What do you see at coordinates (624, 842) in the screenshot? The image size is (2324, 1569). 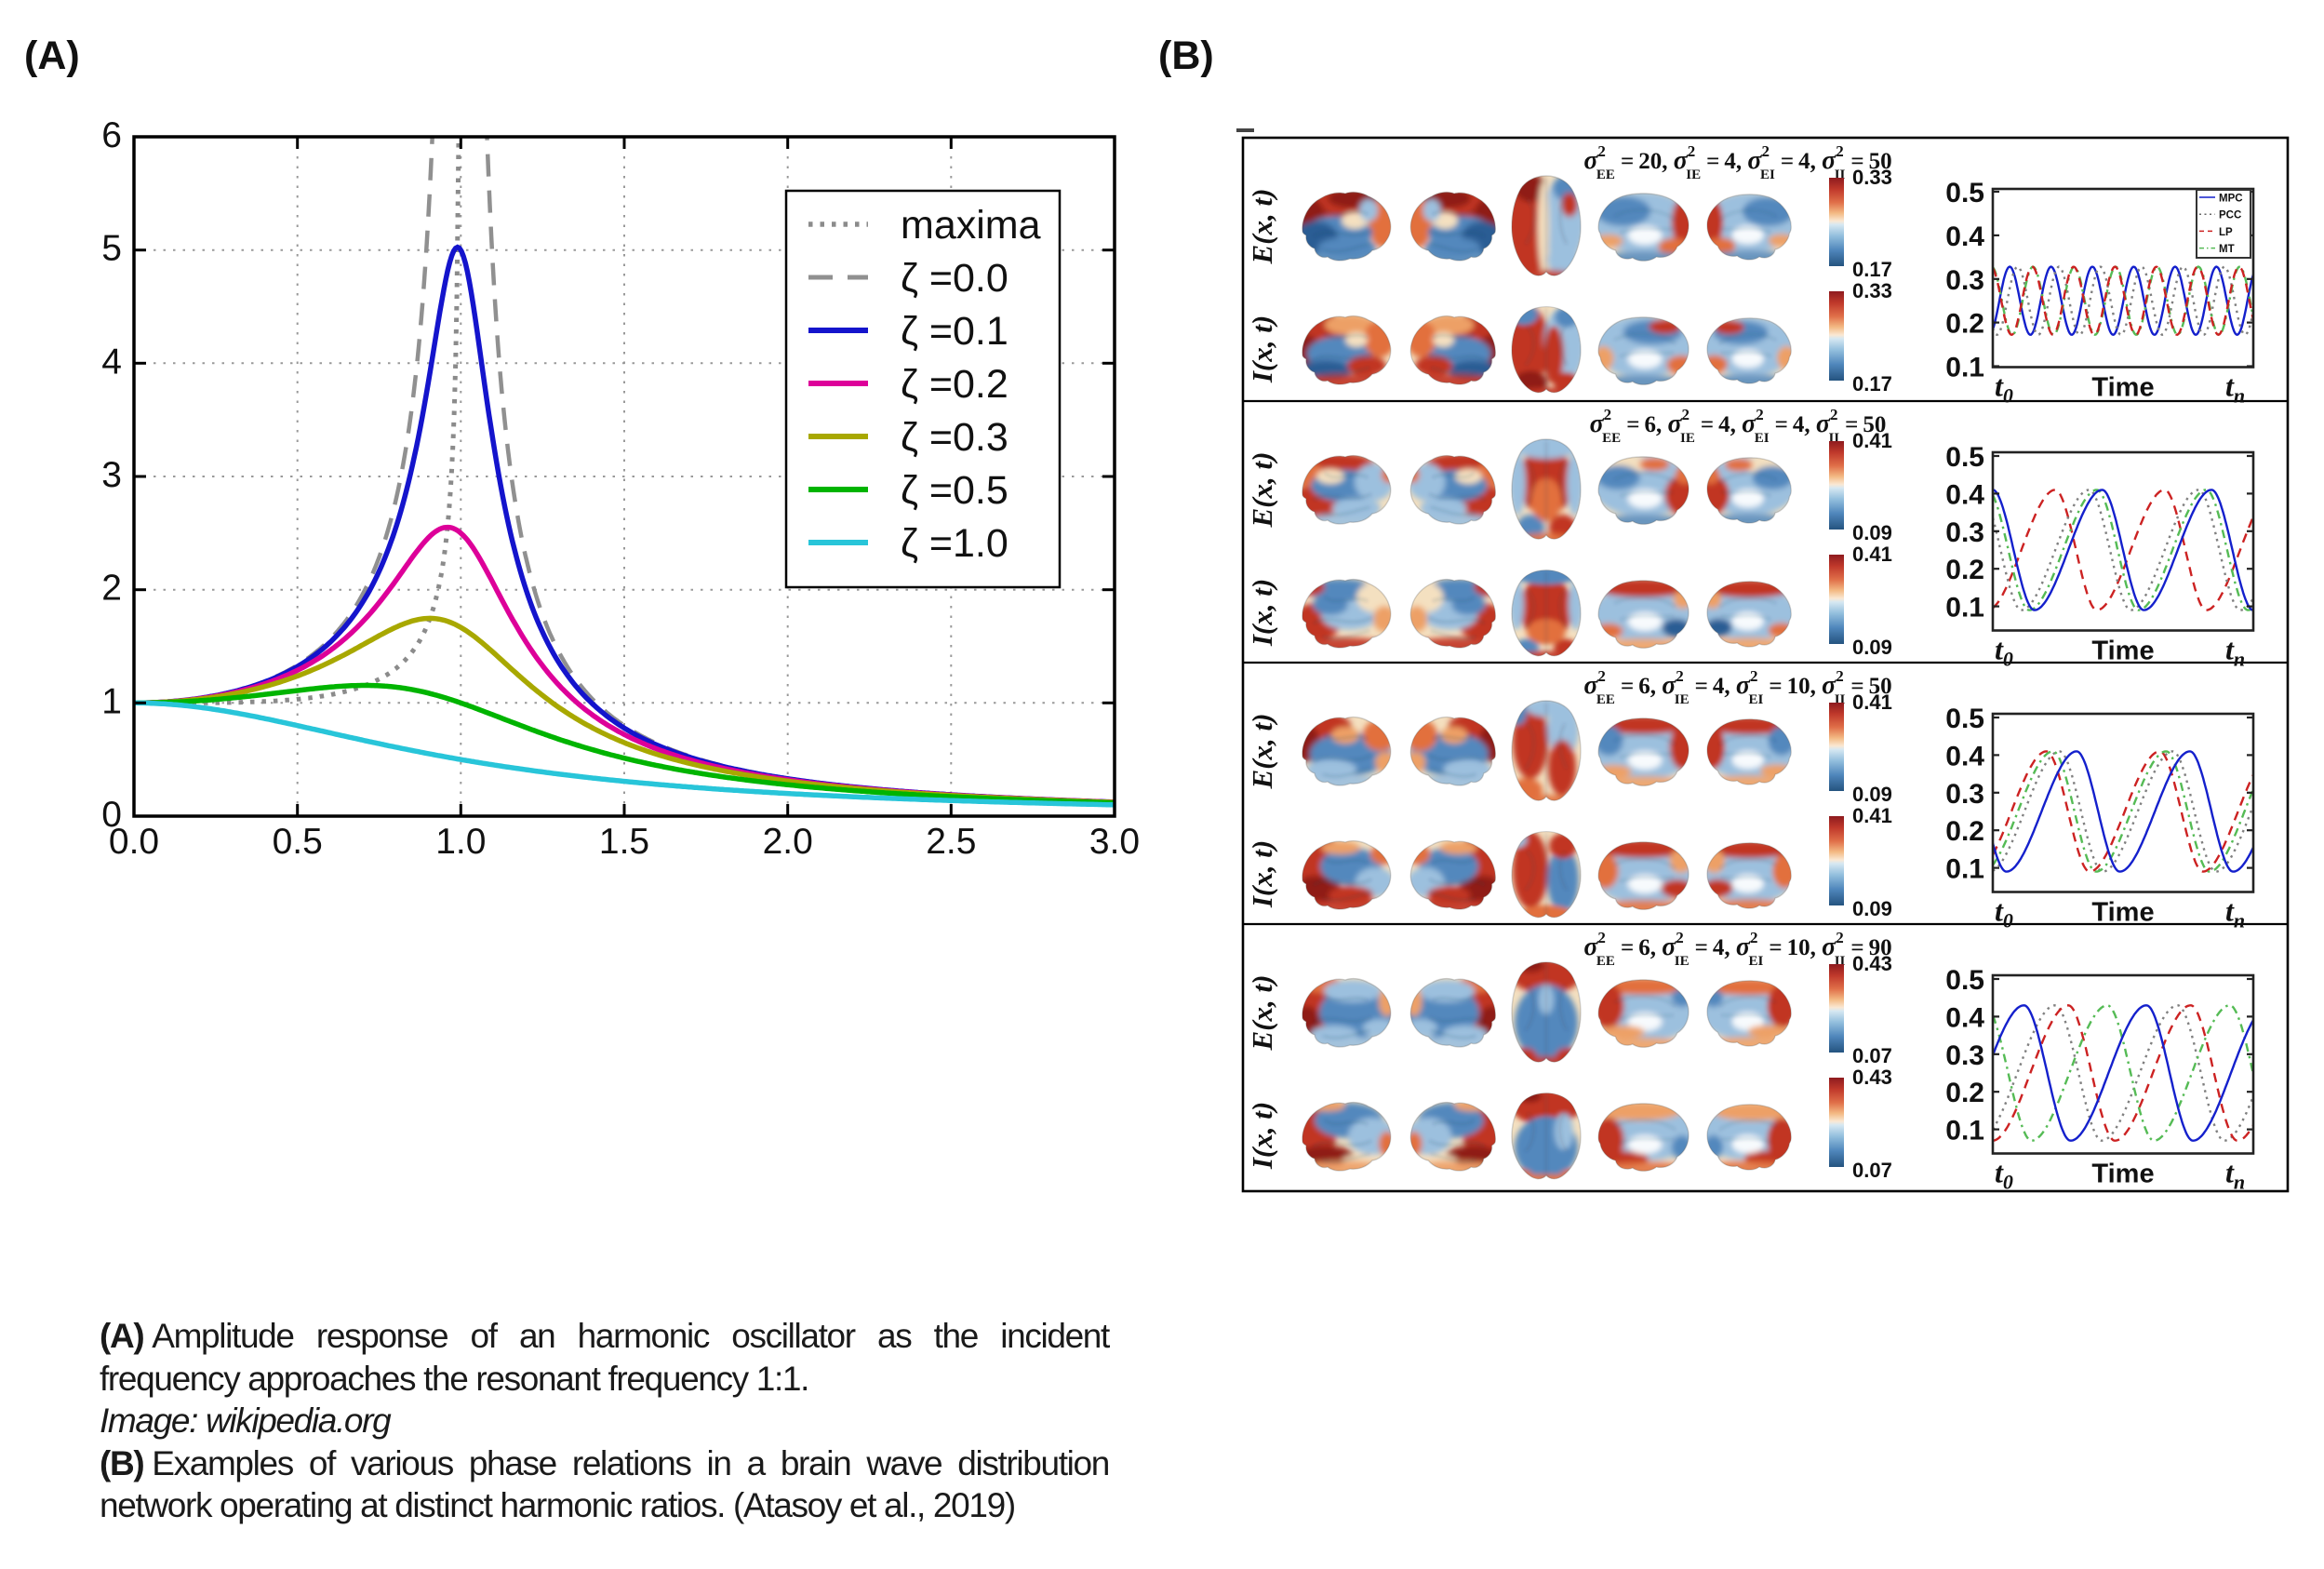 I see `svg-text: 1.5` at bounding box center [624, 842].